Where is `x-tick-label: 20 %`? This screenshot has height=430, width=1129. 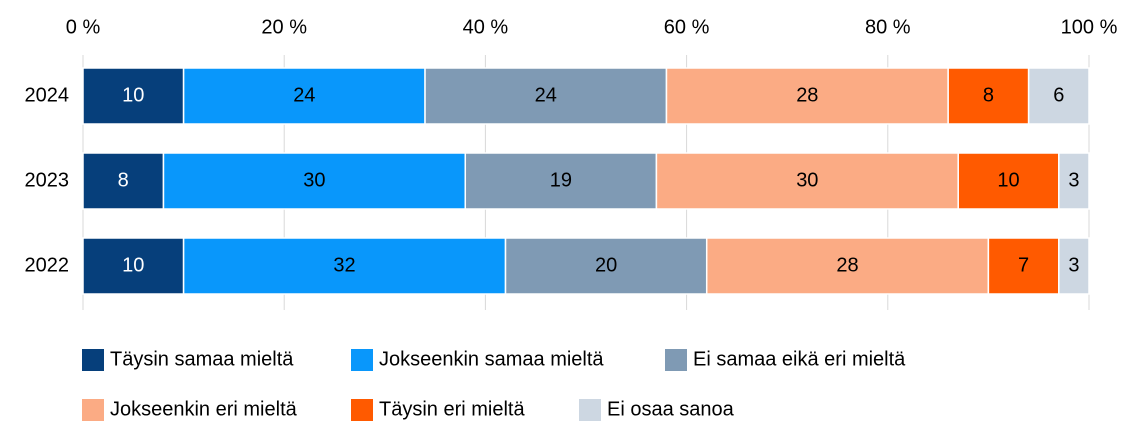 x-tick-label: 20 % is located at coordinates (284, 27).